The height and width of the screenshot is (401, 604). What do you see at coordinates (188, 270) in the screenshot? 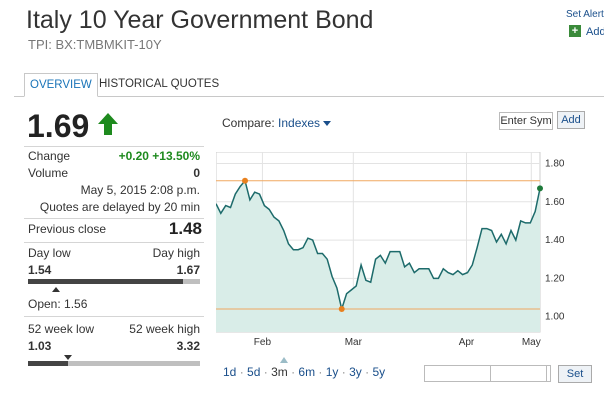
I see `day-high-value: 1.67` at bounding box center [188, 270].